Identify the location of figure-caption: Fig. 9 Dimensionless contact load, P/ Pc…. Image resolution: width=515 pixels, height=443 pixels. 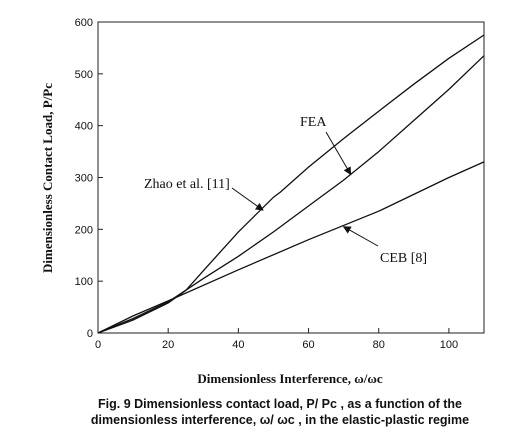
(280, 412).